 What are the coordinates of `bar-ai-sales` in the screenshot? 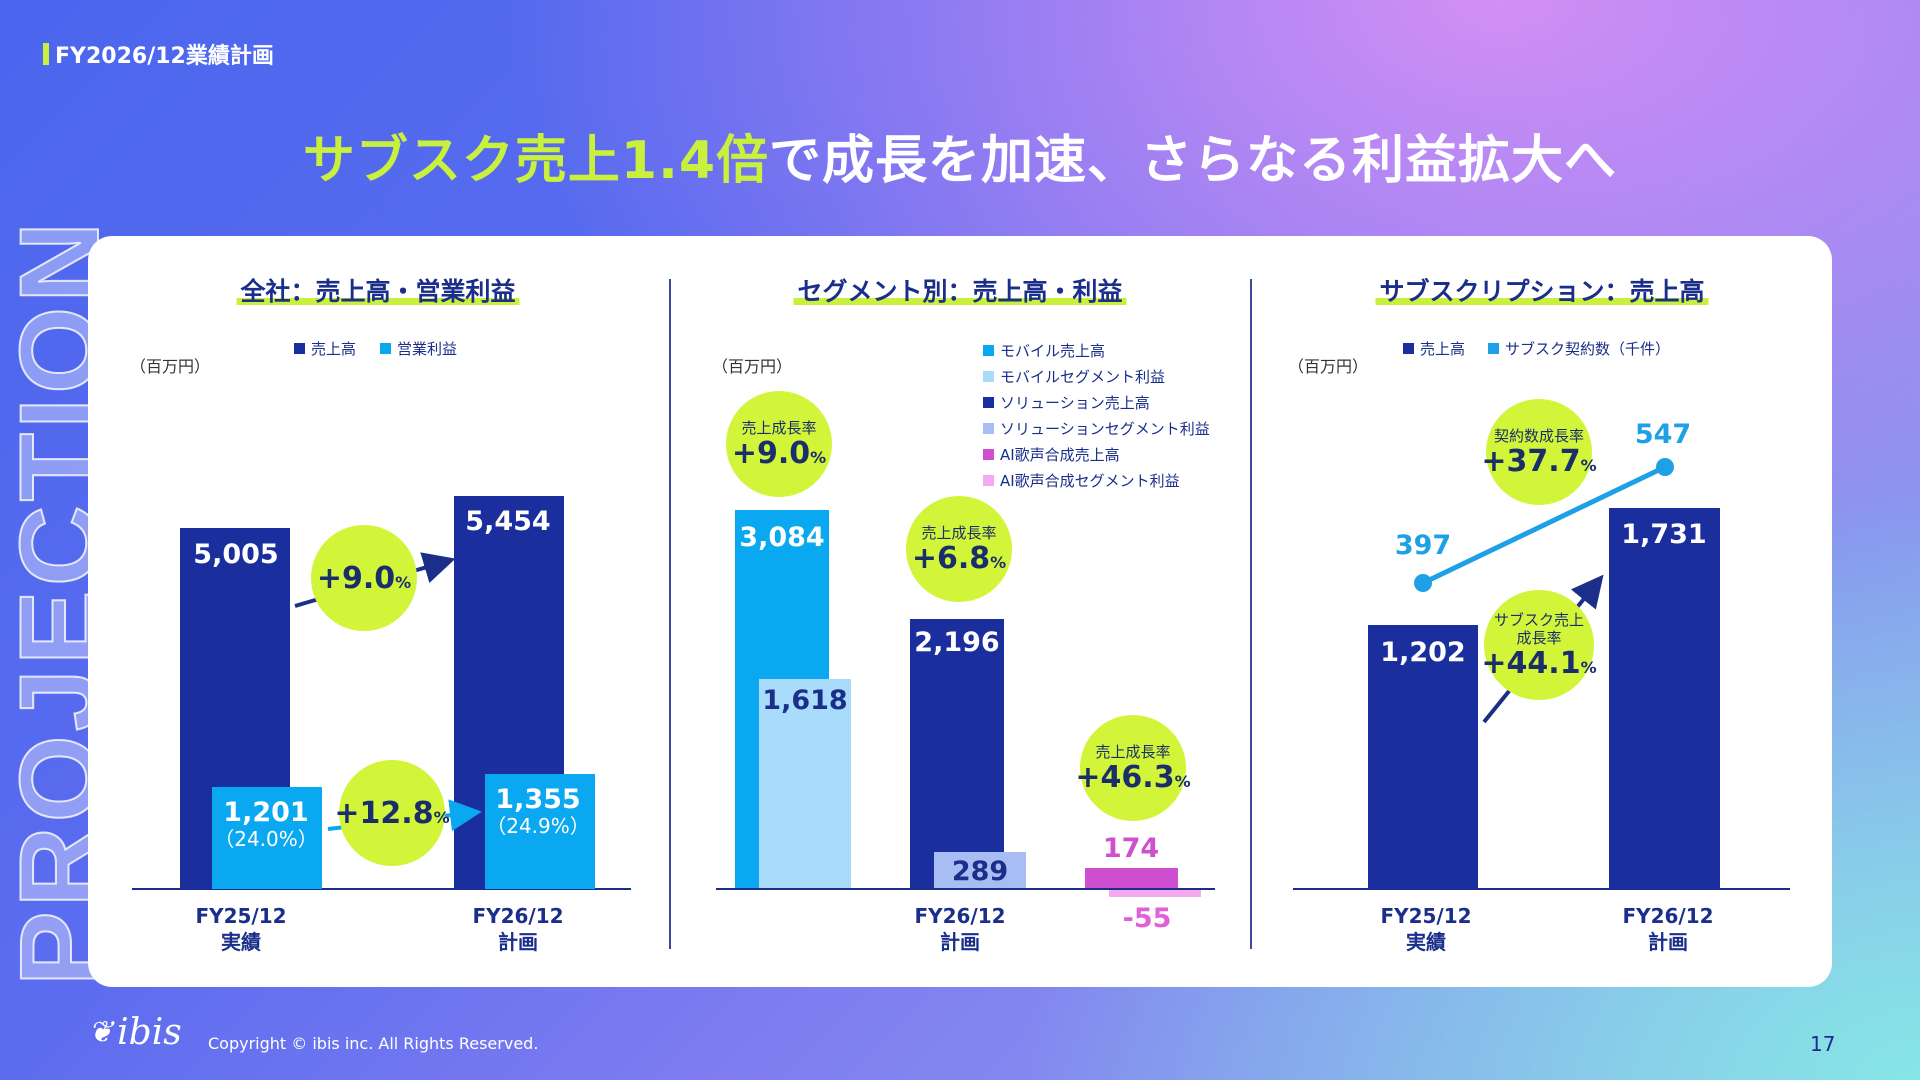 It's located at (1131, 878).